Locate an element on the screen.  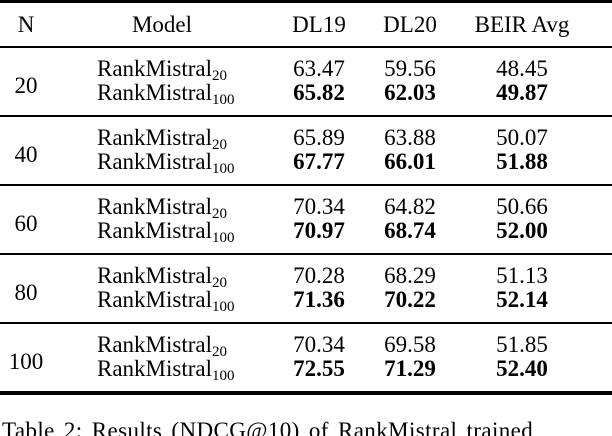
table-row: RankMistral100 67.77 66.01 51.88 is located at coordinates (306, 167).